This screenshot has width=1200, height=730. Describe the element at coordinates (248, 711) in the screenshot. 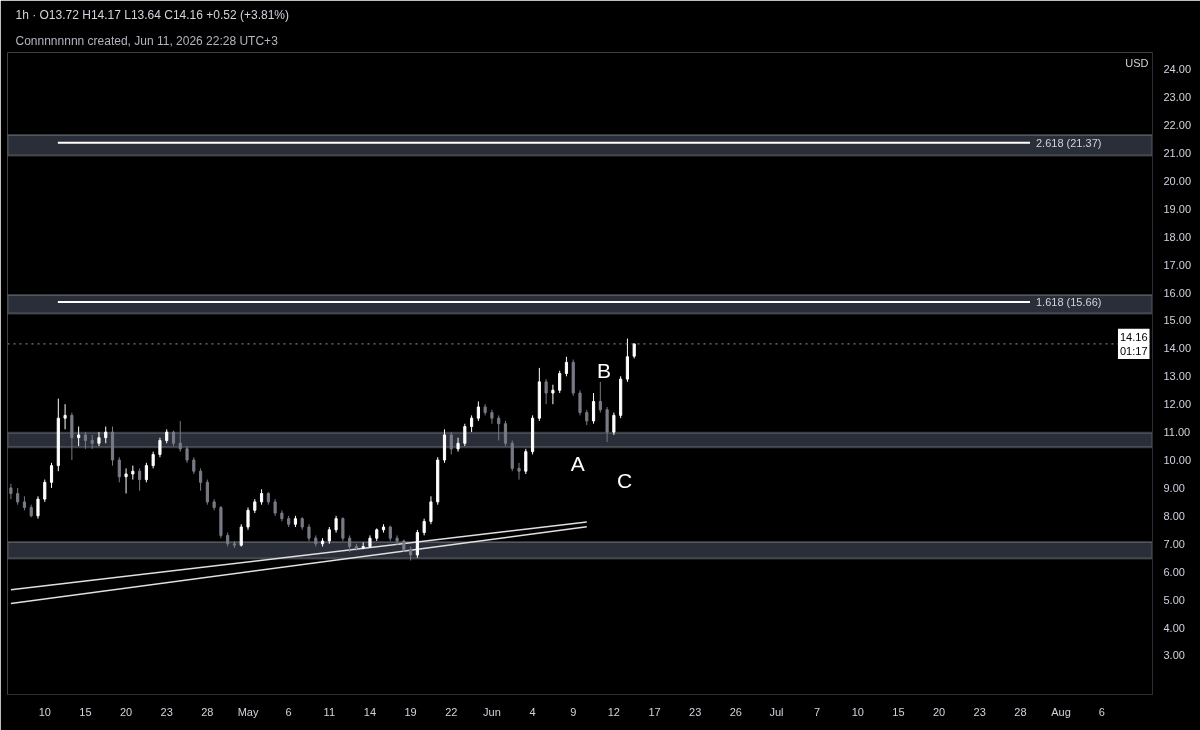

I see `x-tick-label: May` at that location.